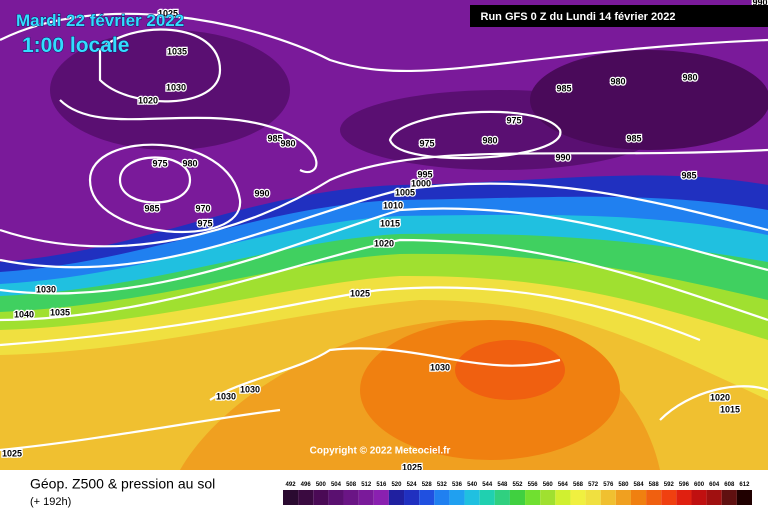 The height and width of the screenshot is (512, 768). I want to click on scale-label: 532, so click(442, 485).